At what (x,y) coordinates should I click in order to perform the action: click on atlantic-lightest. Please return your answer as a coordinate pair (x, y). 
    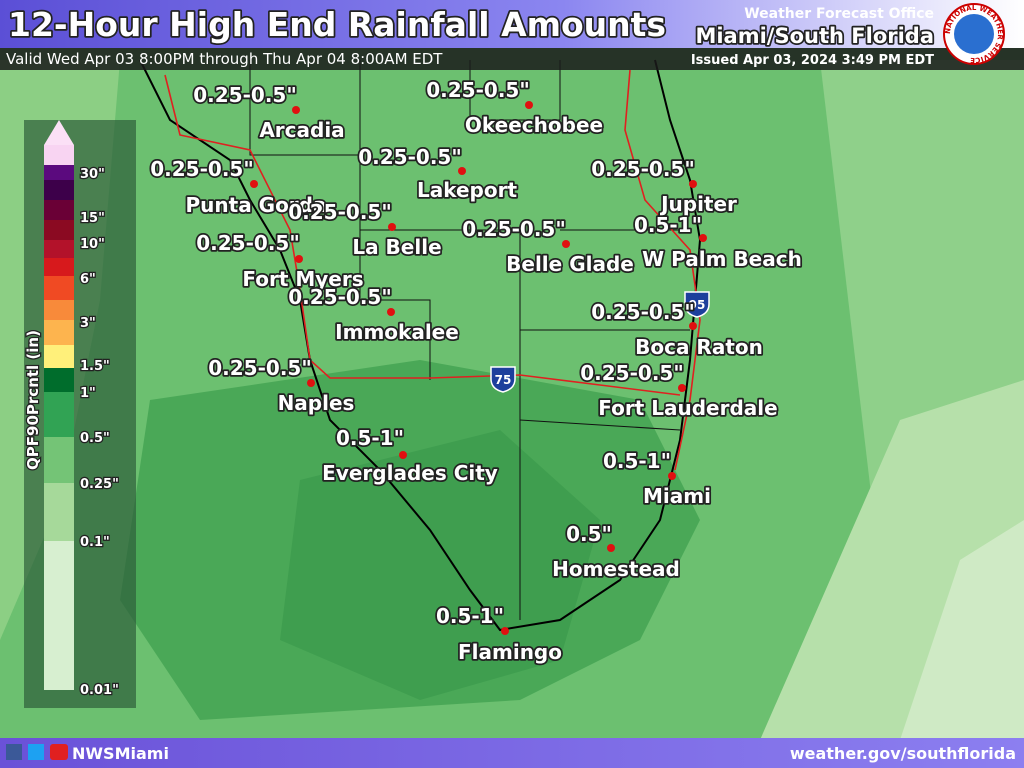
    Looking at the image, I should click on (962, 630).